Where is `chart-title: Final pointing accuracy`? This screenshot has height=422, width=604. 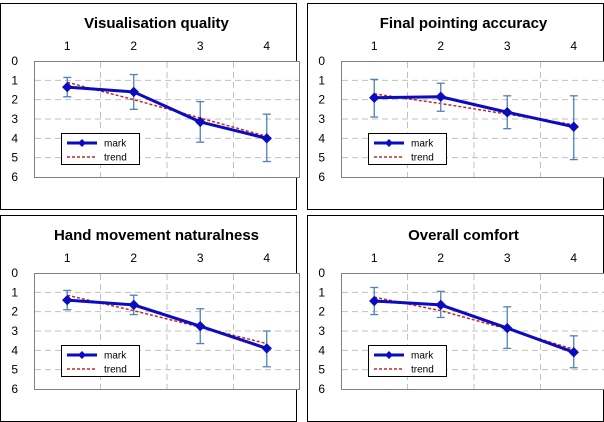
chart-title: Final pointing accuracy is located at coordinates (464, 23).